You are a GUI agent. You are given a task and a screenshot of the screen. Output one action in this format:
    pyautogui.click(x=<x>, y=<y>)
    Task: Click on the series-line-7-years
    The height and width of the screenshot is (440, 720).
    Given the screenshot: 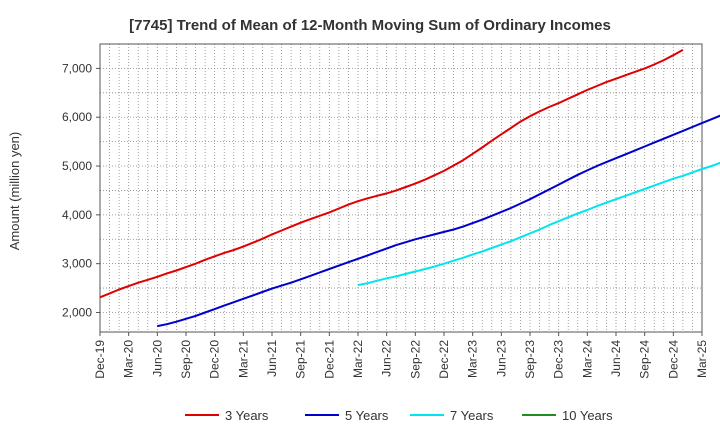 What is the action you would take?
    pyautogui.click(x=538, y=224)
    